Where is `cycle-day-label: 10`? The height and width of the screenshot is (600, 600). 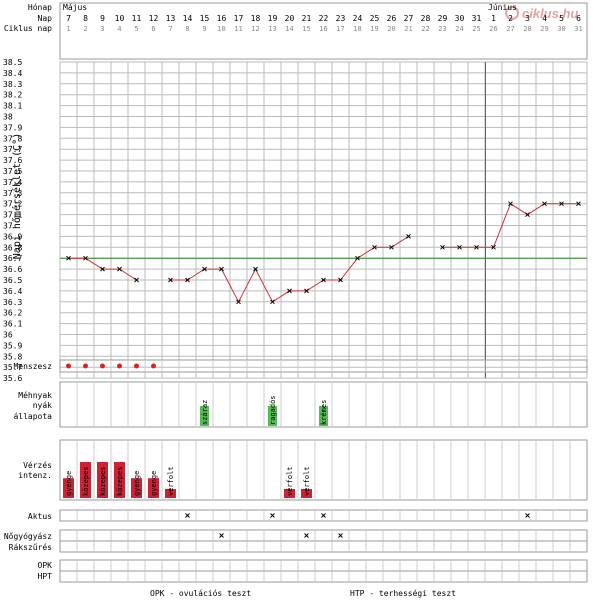 cycle-day-label: 10 is located at coordinates (221, 29).